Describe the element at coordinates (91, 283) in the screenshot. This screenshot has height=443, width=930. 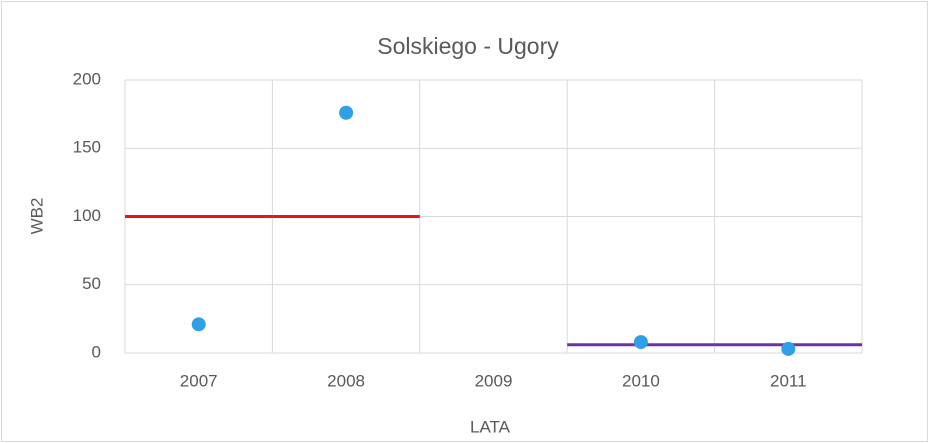
I see `y-tick-label: 50` at that location.